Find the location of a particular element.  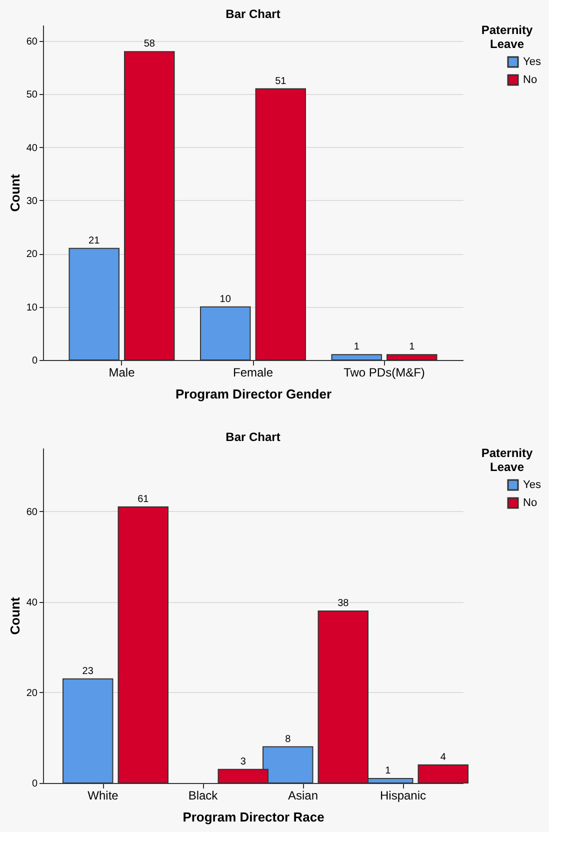

x-axis-title: Program Director Race is located at coordinates (253, 817).